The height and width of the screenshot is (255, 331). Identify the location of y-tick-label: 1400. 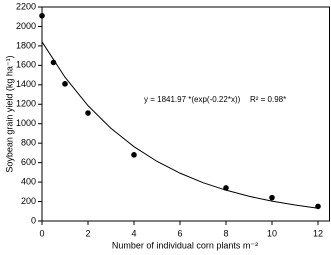
(26, 84).